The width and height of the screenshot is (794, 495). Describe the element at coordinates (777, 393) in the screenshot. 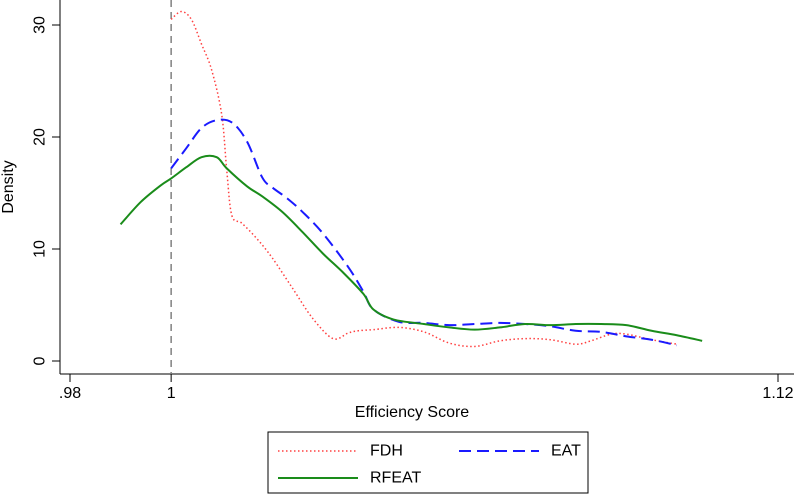

I see `x-tick-label: 1.12` at that location.